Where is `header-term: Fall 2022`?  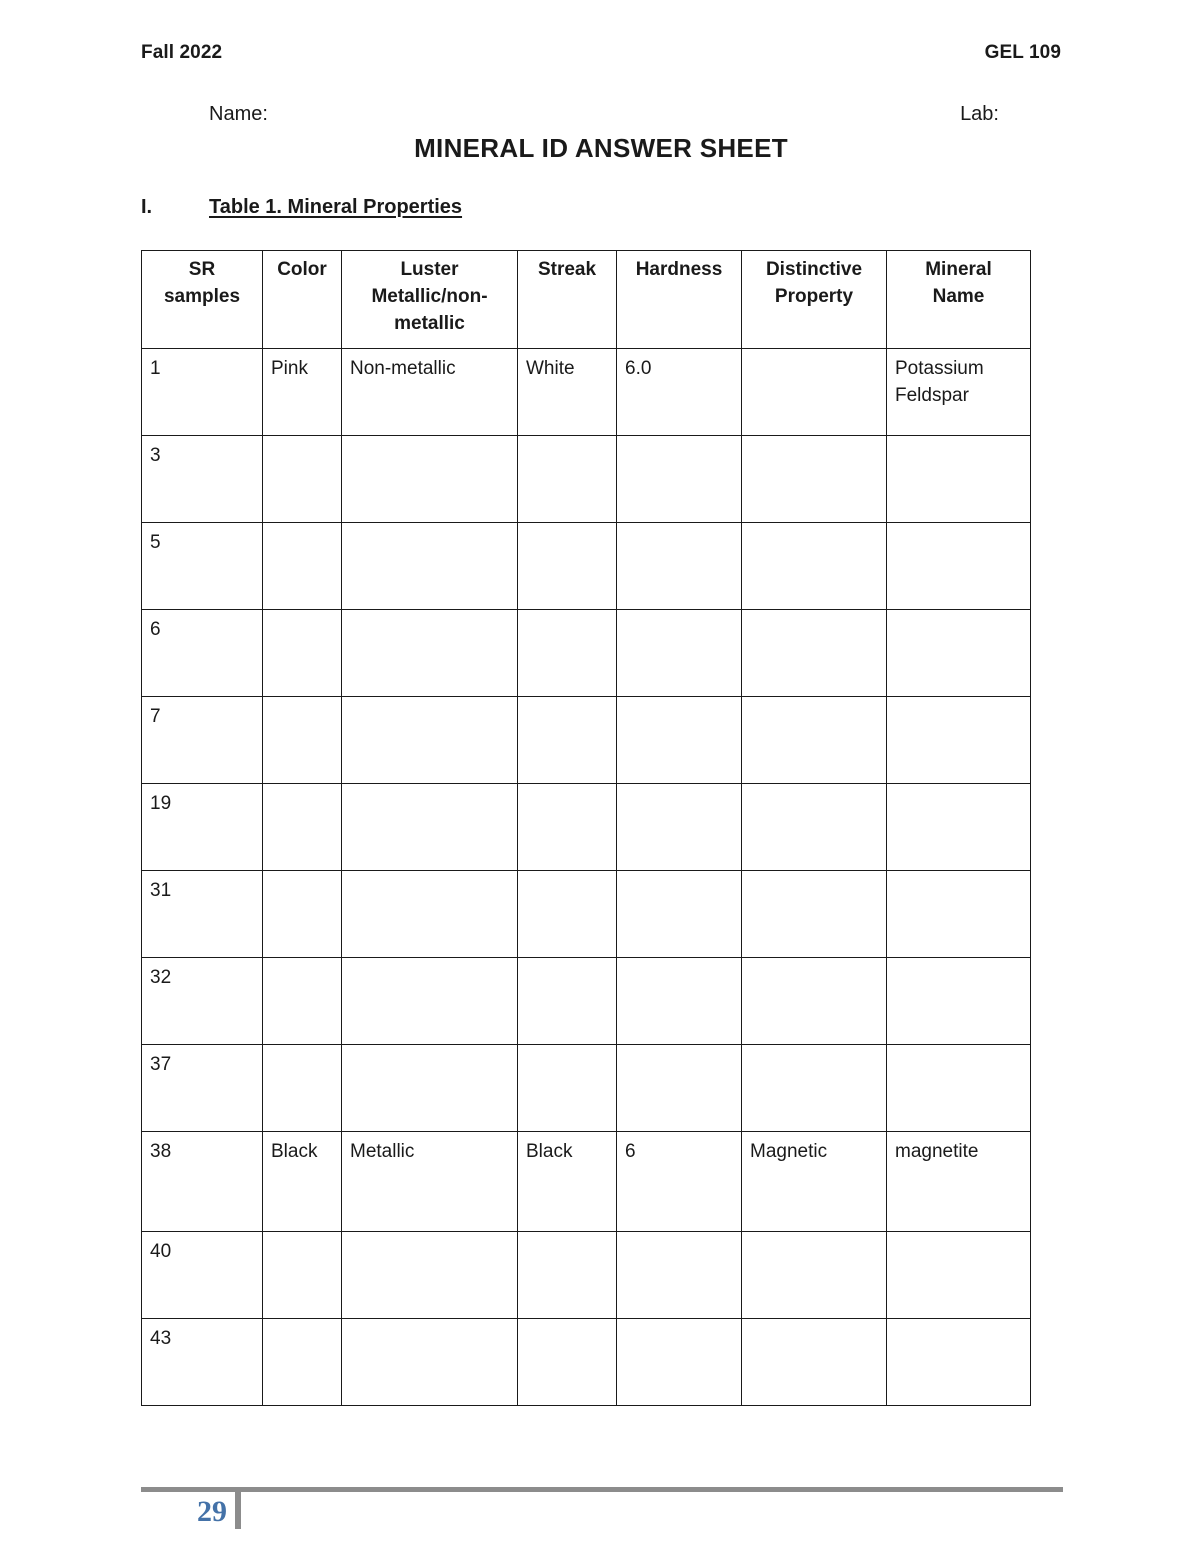
header-term: Fall 2022 is located at coordinates (182, 52).